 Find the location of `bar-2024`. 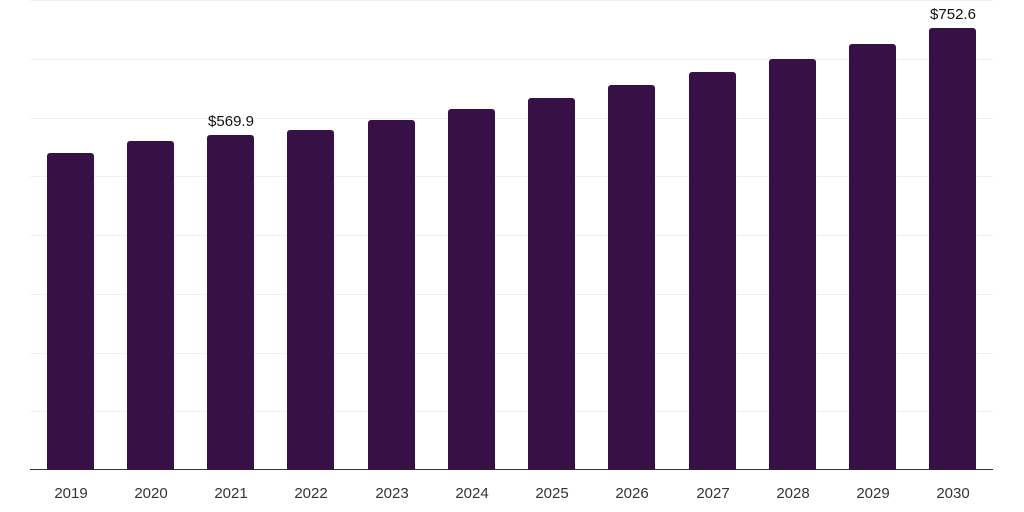

bar-2024 is located at coordinates (471, 289).